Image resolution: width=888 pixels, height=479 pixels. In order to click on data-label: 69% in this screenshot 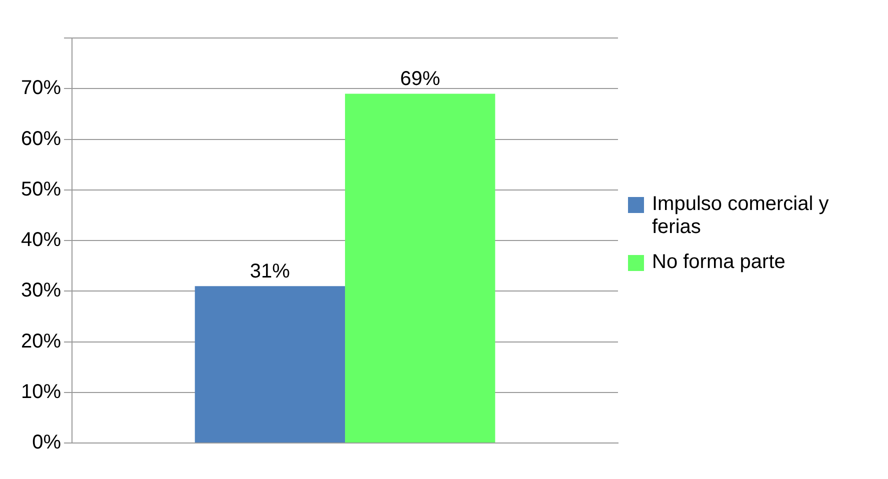, I will do `click(420, 79)`.